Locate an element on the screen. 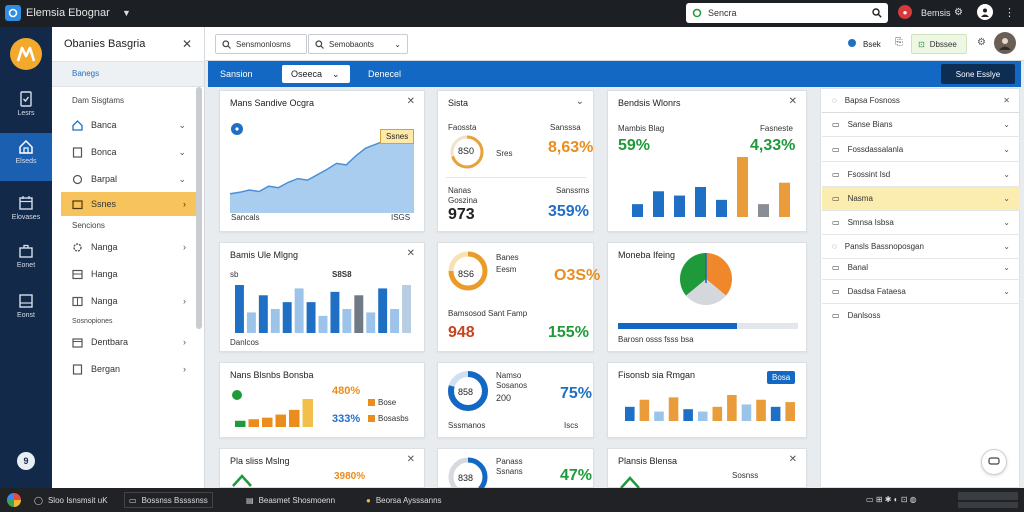 This screenshot has width=1024, height=512. app-icon is located at coordinates (13, 13).